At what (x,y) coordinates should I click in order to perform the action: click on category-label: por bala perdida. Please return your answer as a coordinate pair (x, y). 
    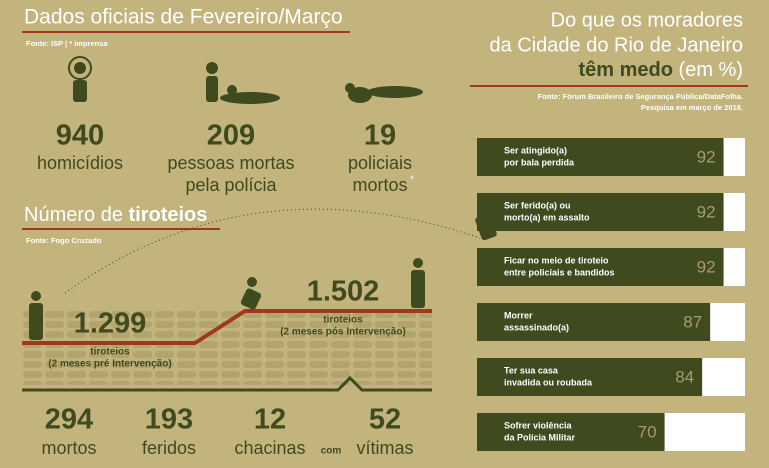
    Looking at the image, I should click on (539, 162).